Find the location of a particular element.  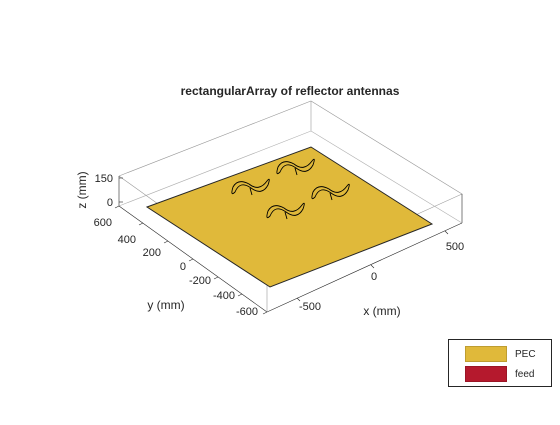

legend-swatch-feed is located at coordinates (486, 374).